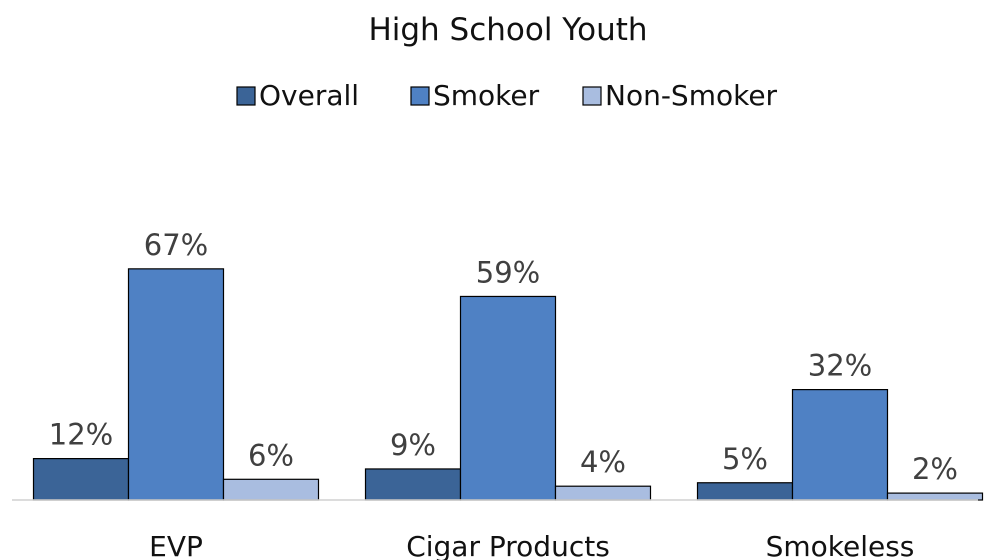 This screenshot has height=560, width=989. What do you see at coordinates (508, 272) in the screenshot?
I see `data-label: 59%` at bounding box center [508, 272].